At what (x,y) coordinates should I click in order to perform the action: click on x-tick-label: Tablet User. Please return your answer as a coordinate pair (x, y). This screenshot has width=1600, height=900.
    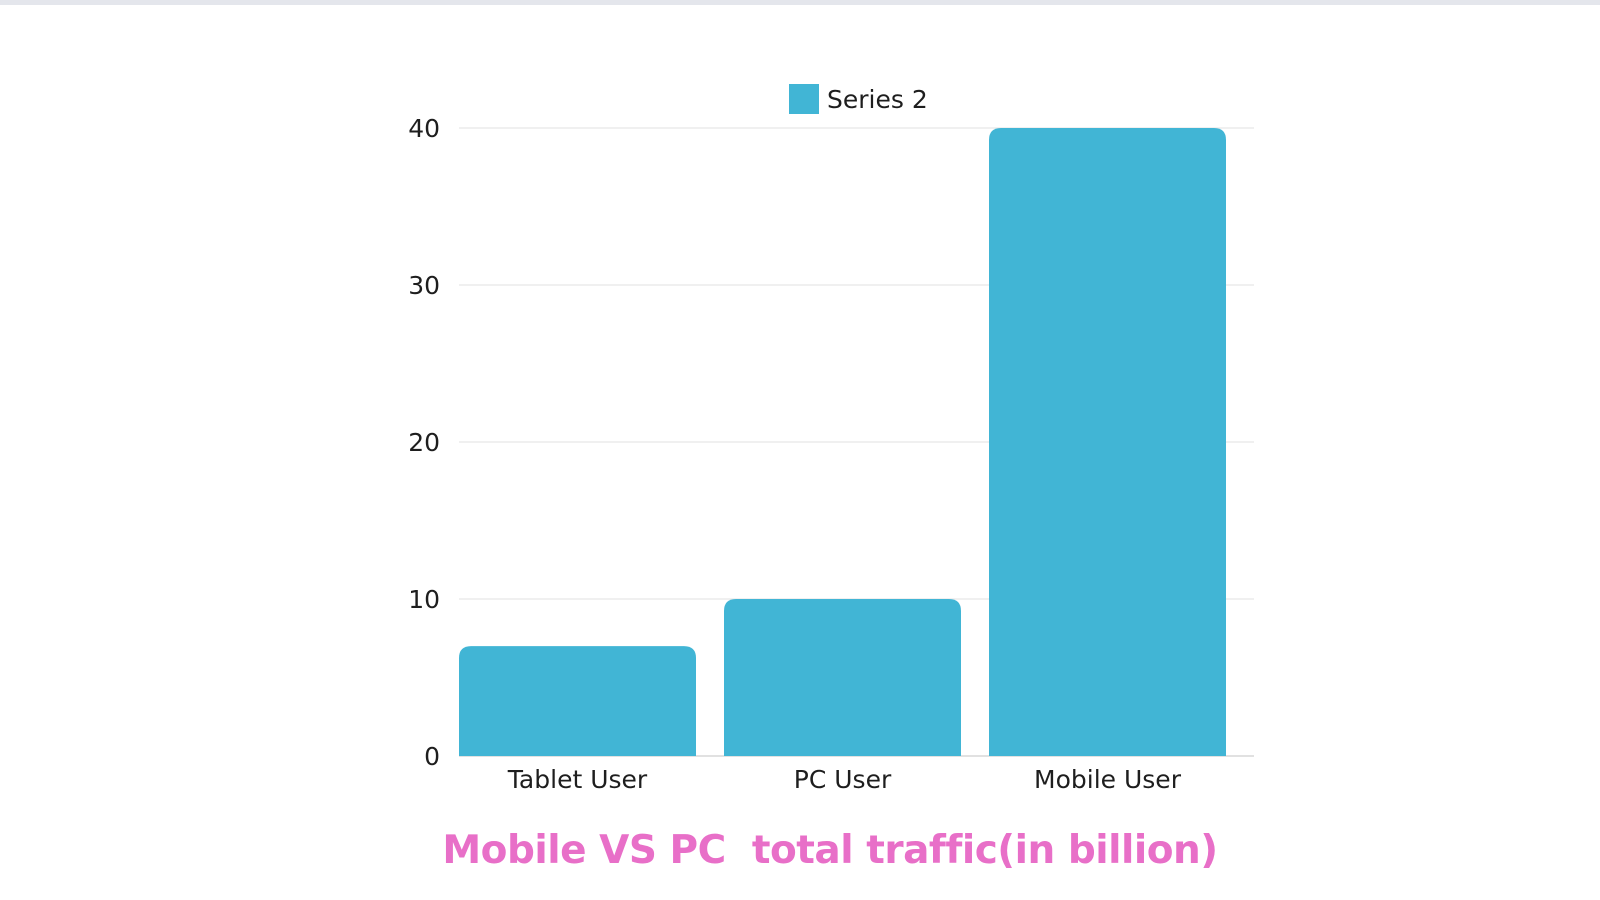
    Looking at the image, I should click on (577, 779).